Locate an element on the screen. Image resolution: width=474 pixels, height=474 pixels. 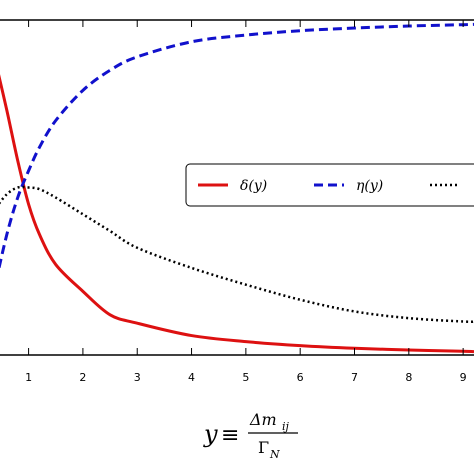
x-tick-label: 7 is located at coordinates (354, 377).